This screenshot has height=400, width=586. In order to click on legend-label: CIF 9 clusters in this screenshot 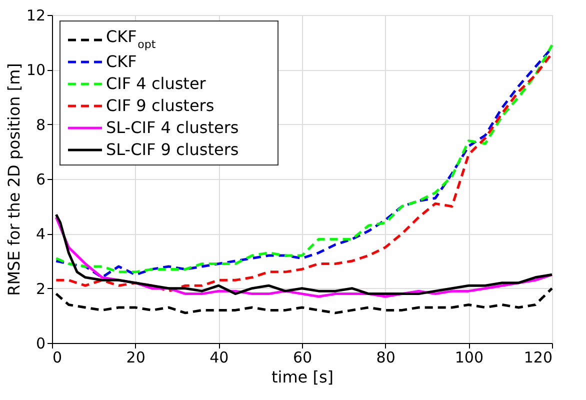, I will do `click(160, 105)`.